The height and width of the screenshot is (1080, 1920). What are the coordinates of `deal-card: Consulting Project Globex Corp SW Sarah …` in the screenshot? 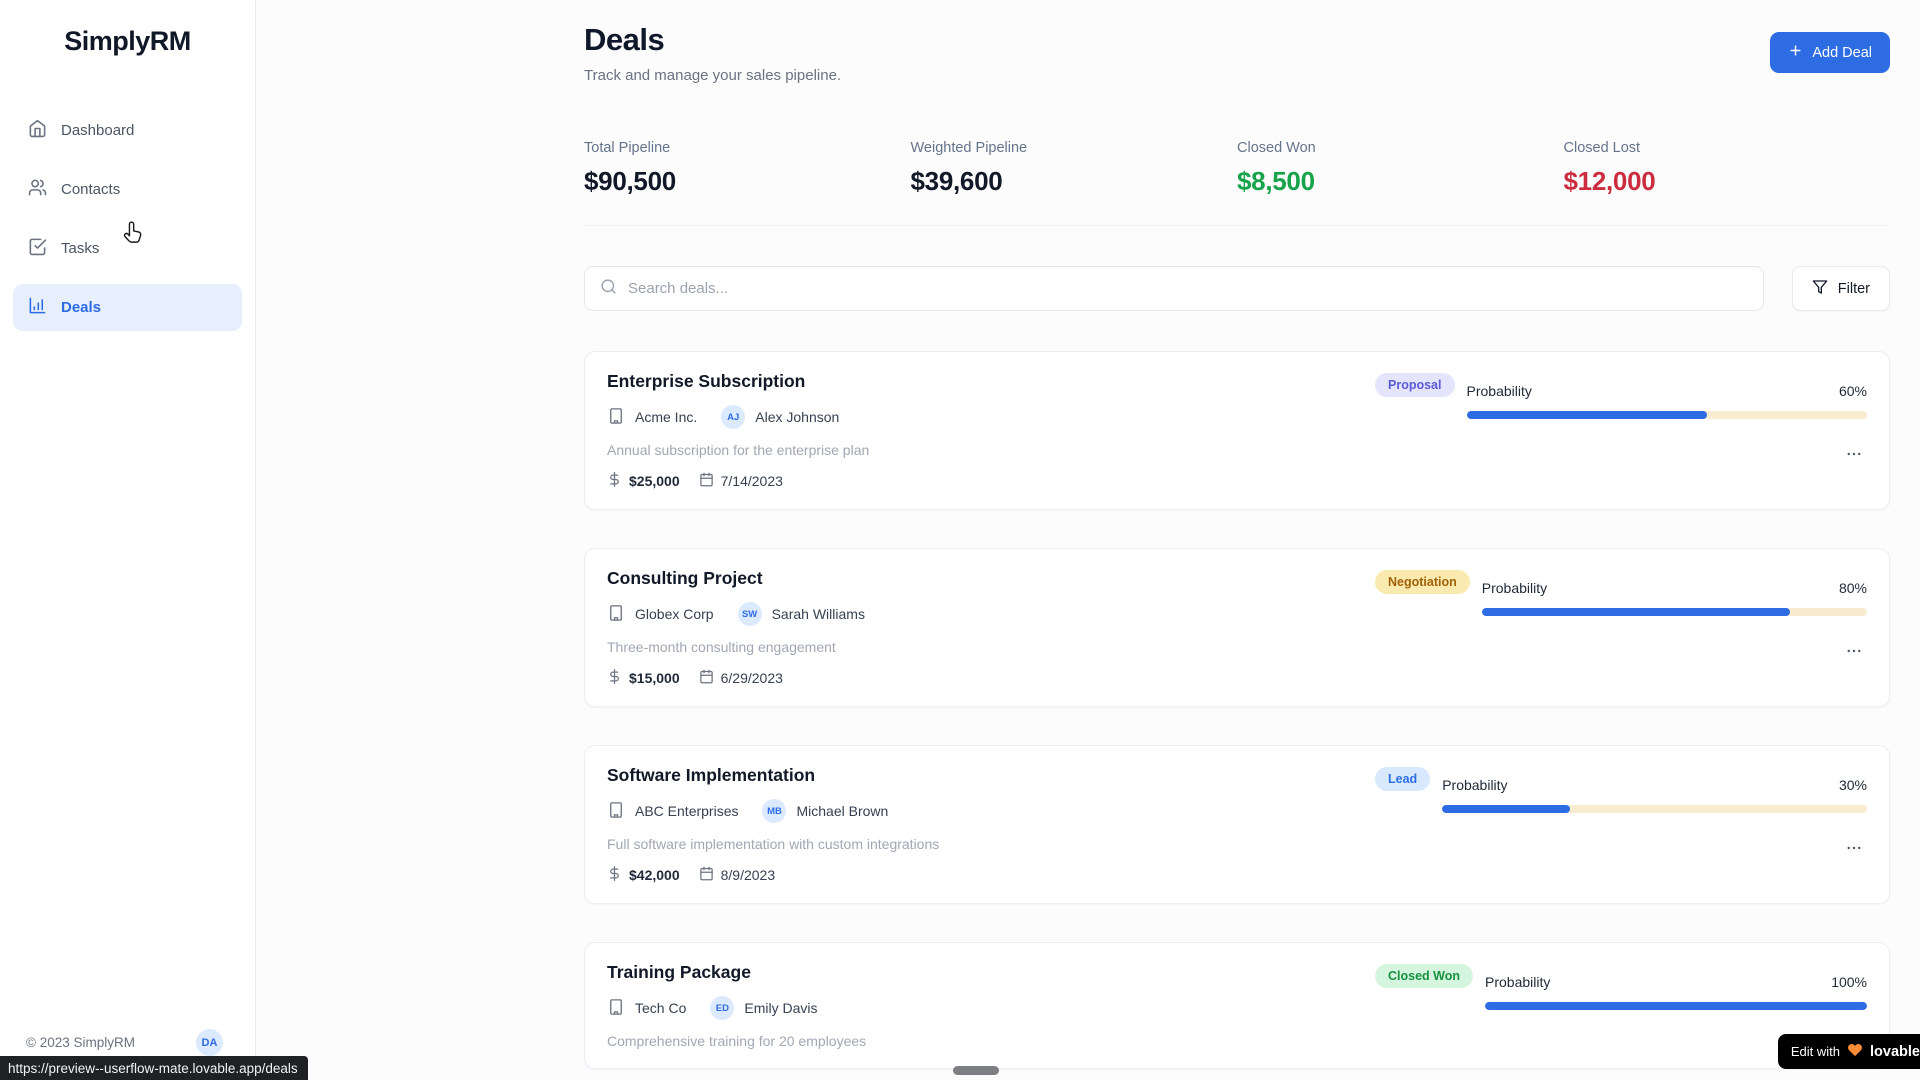 It's located at (1237, 627).